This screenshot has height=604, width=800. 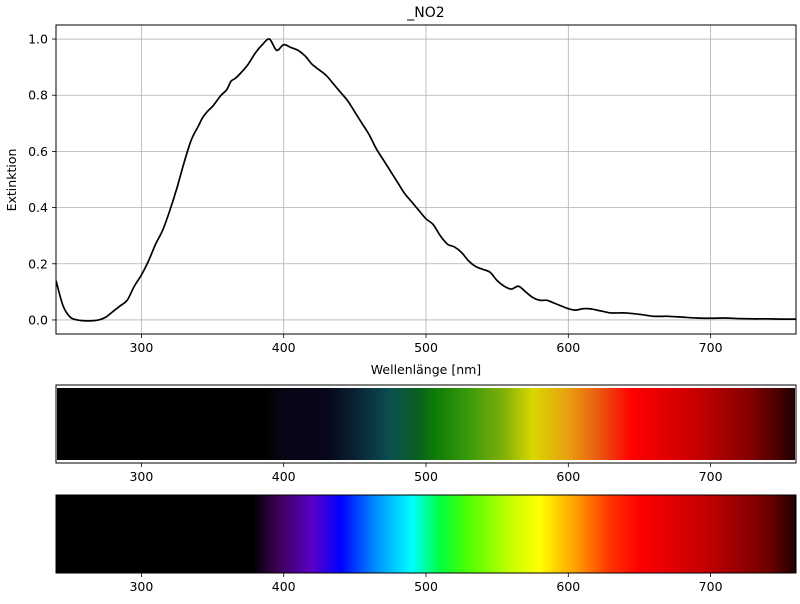 What do you see at coordinates (38, 39) in the screenshot?
I see `y-tick-label: 1.0` at bounding box center [38, 39].